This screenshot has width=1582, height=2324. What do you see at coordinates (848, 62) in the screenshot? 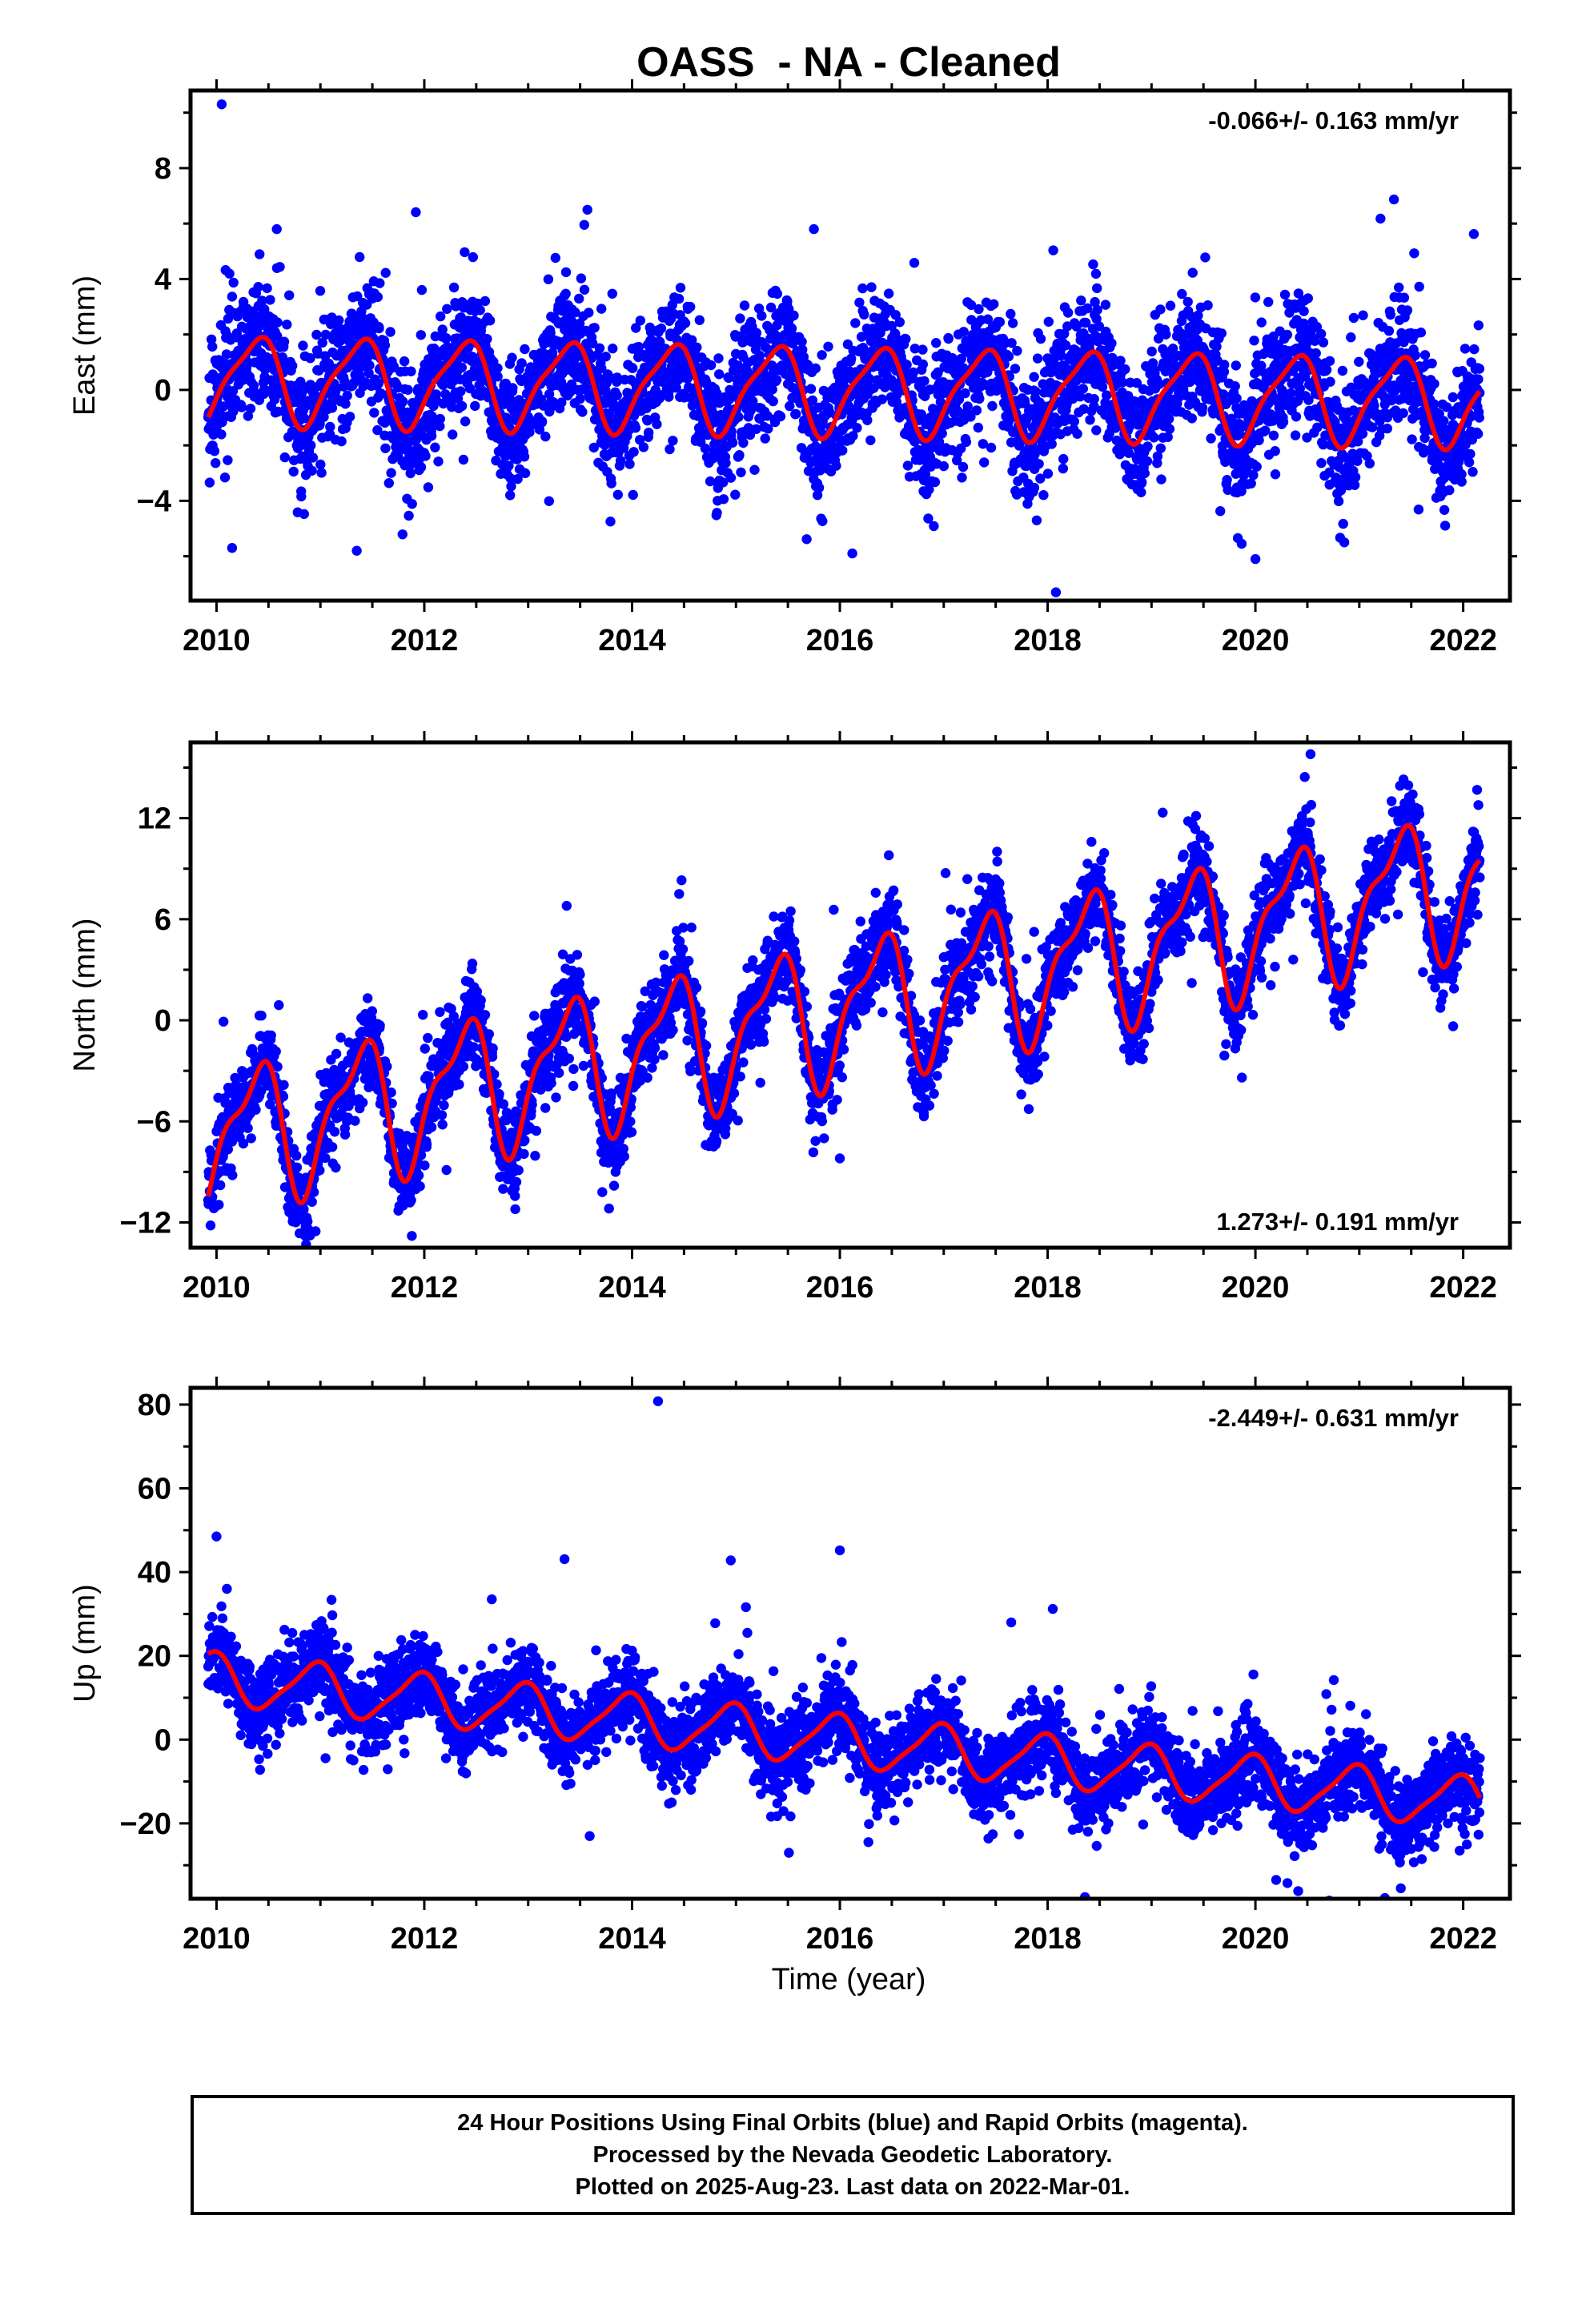
I see `chart-title: OASS - NA - Cleaned` at bounding box center [848, 62].